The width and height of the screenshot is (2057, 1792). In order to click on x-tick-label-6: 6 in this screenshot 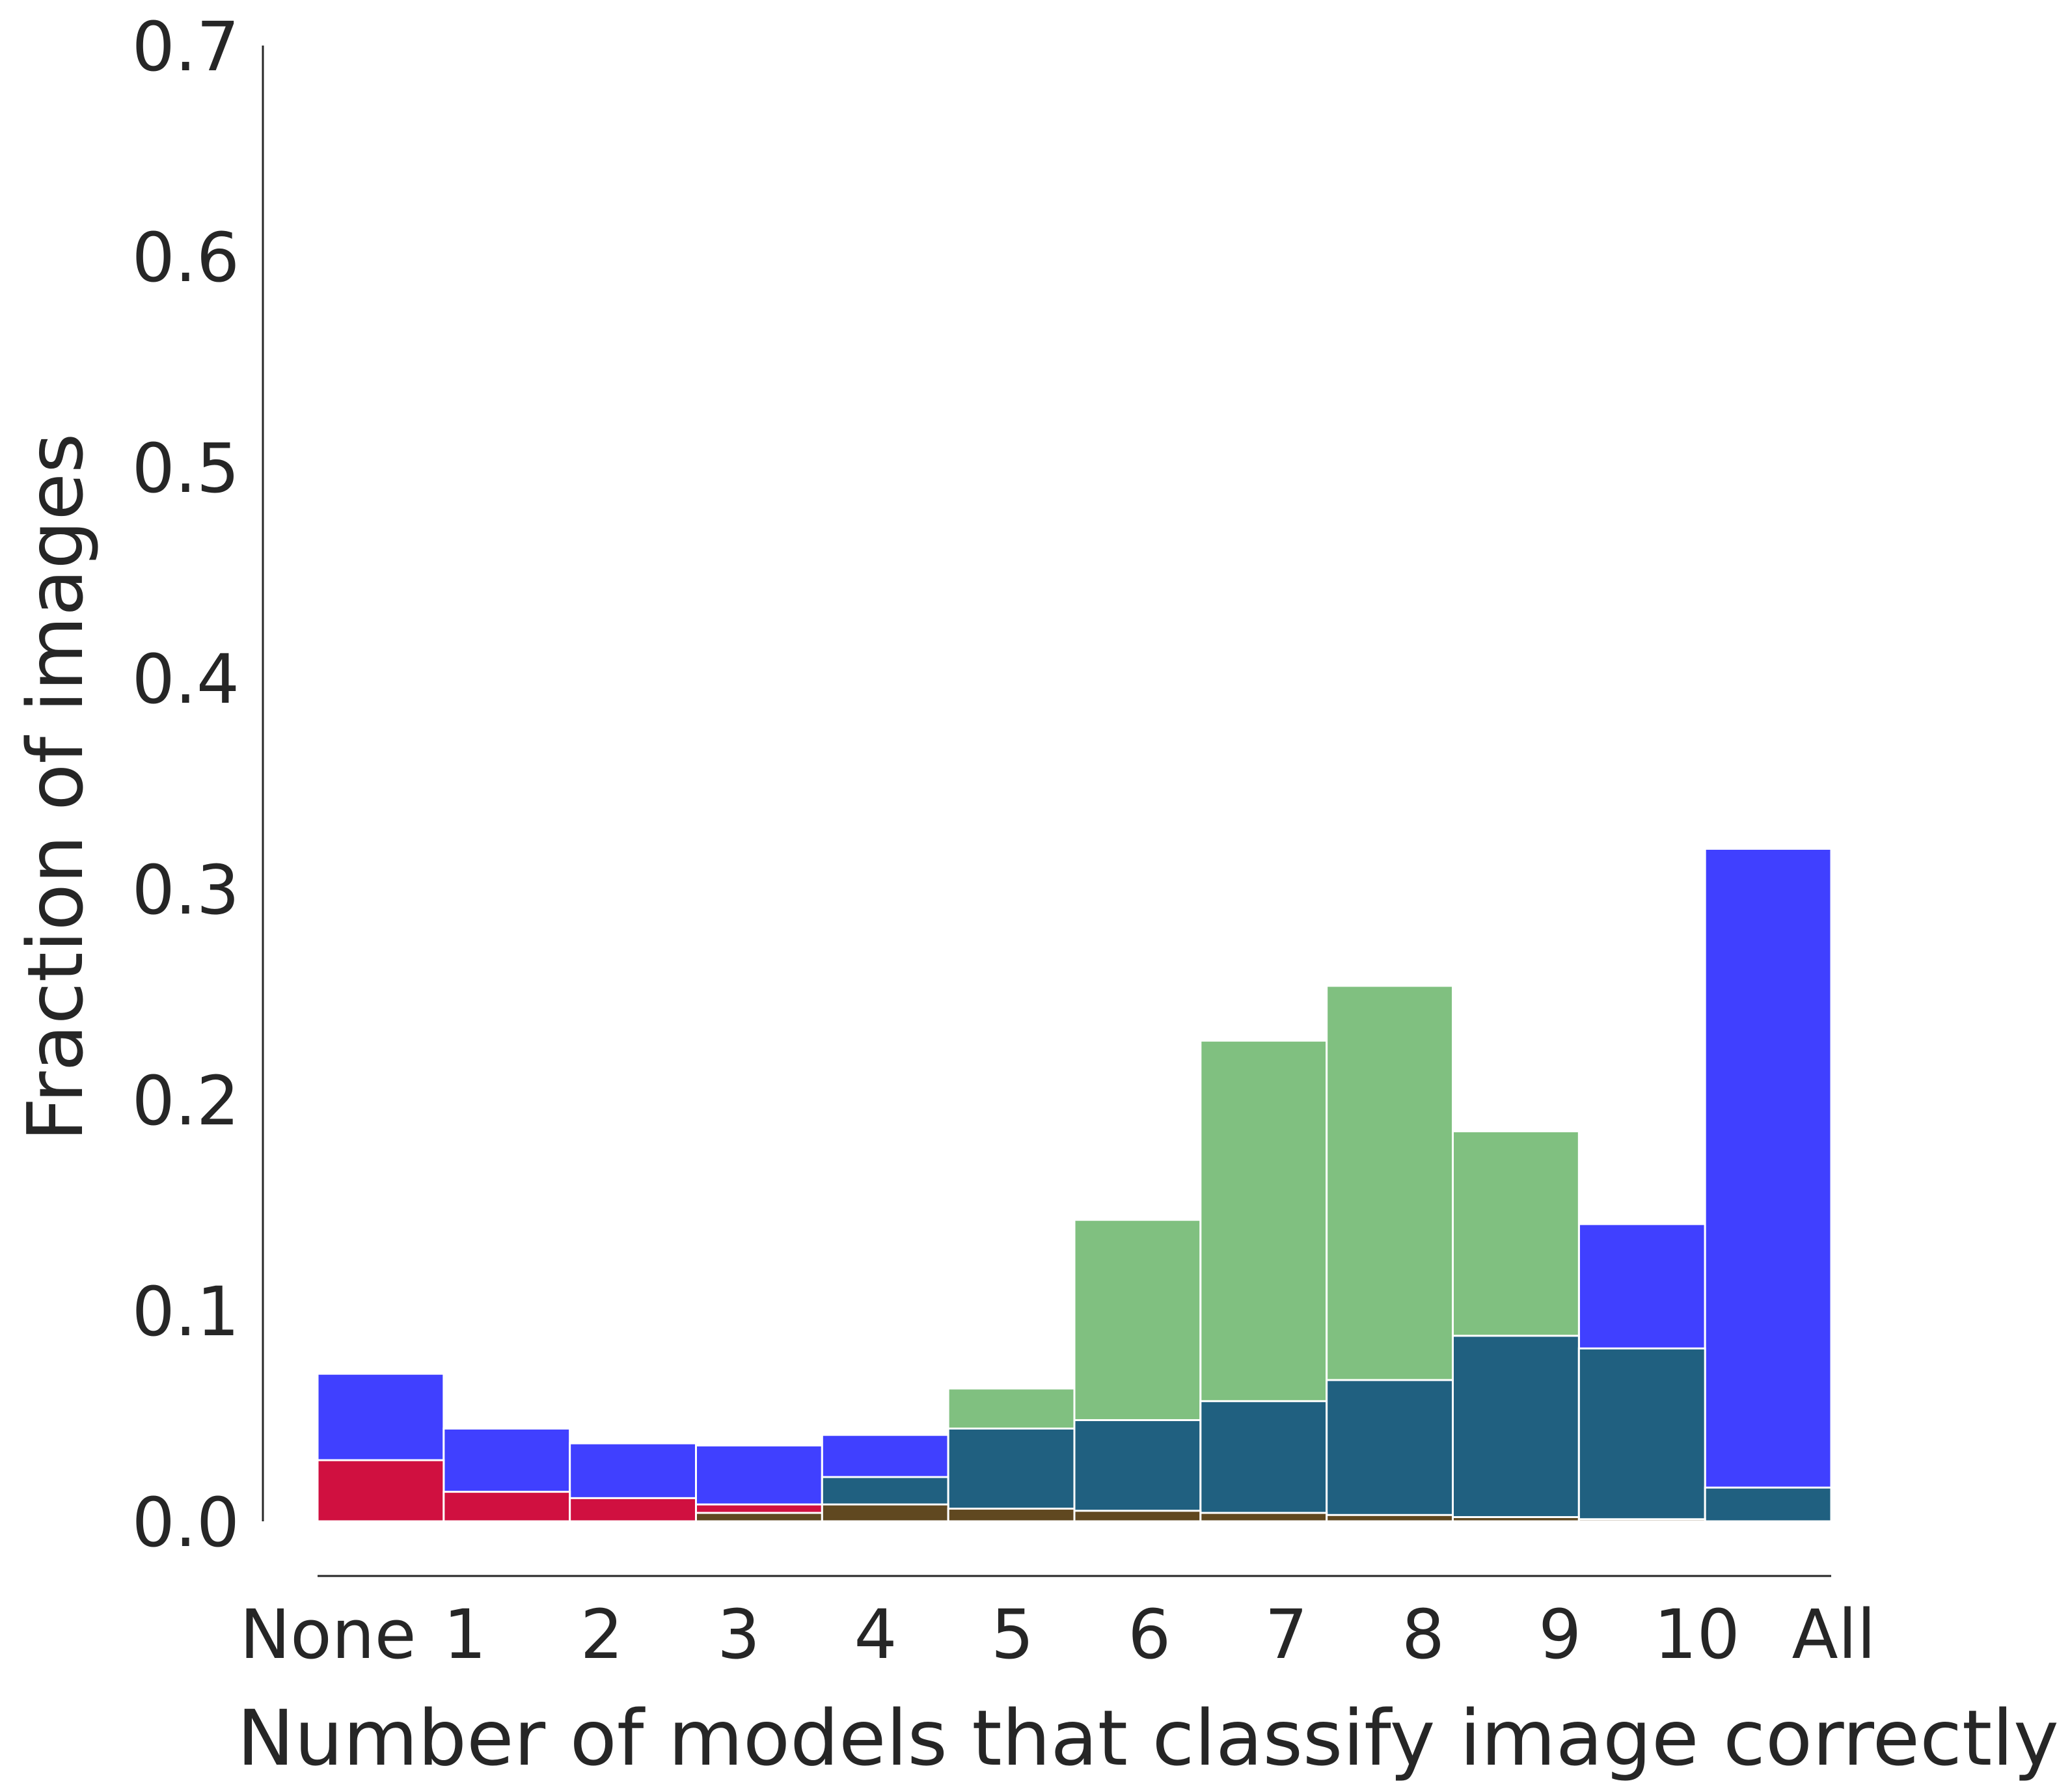, I will do `click(1149, 1634)`.